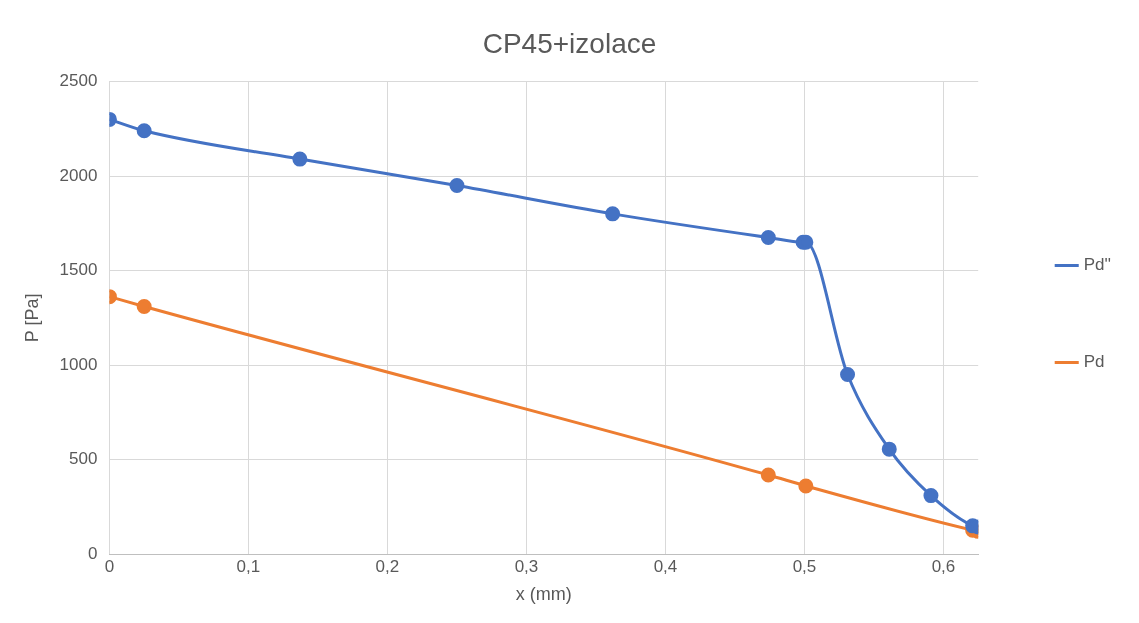 The width and height of the screenshot is (1139, 623). What do you see at coordinates (248, 566) in the screenshot?
I see `x-tick-label: 0,1` at bounding box center [248, 566].